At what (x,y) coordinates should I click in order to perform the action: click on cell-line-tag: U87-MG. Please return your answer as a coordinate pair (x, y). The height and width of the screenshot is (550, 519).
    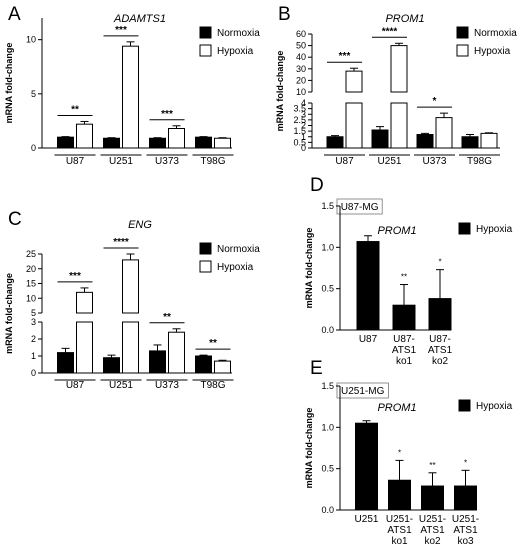
    Looking at the image, I should click on (360, 207).